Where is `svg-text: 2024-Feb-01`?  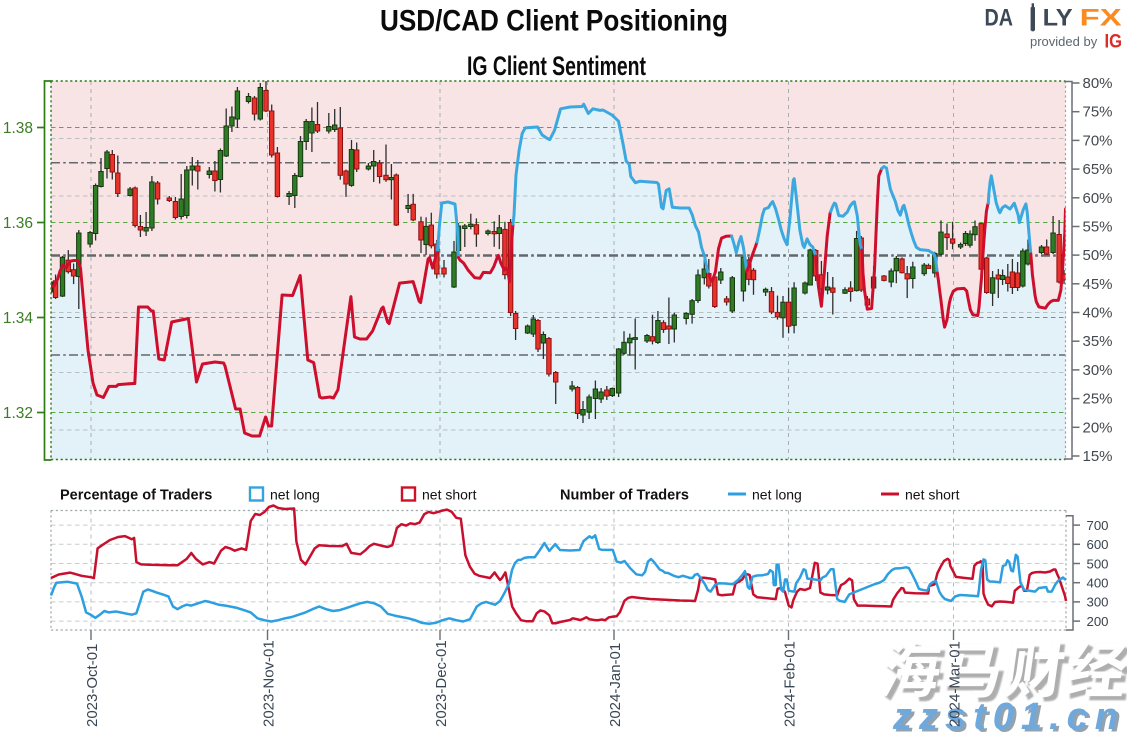
svg-text: 2024-Feb-01 is located at coordinates (790, 684).